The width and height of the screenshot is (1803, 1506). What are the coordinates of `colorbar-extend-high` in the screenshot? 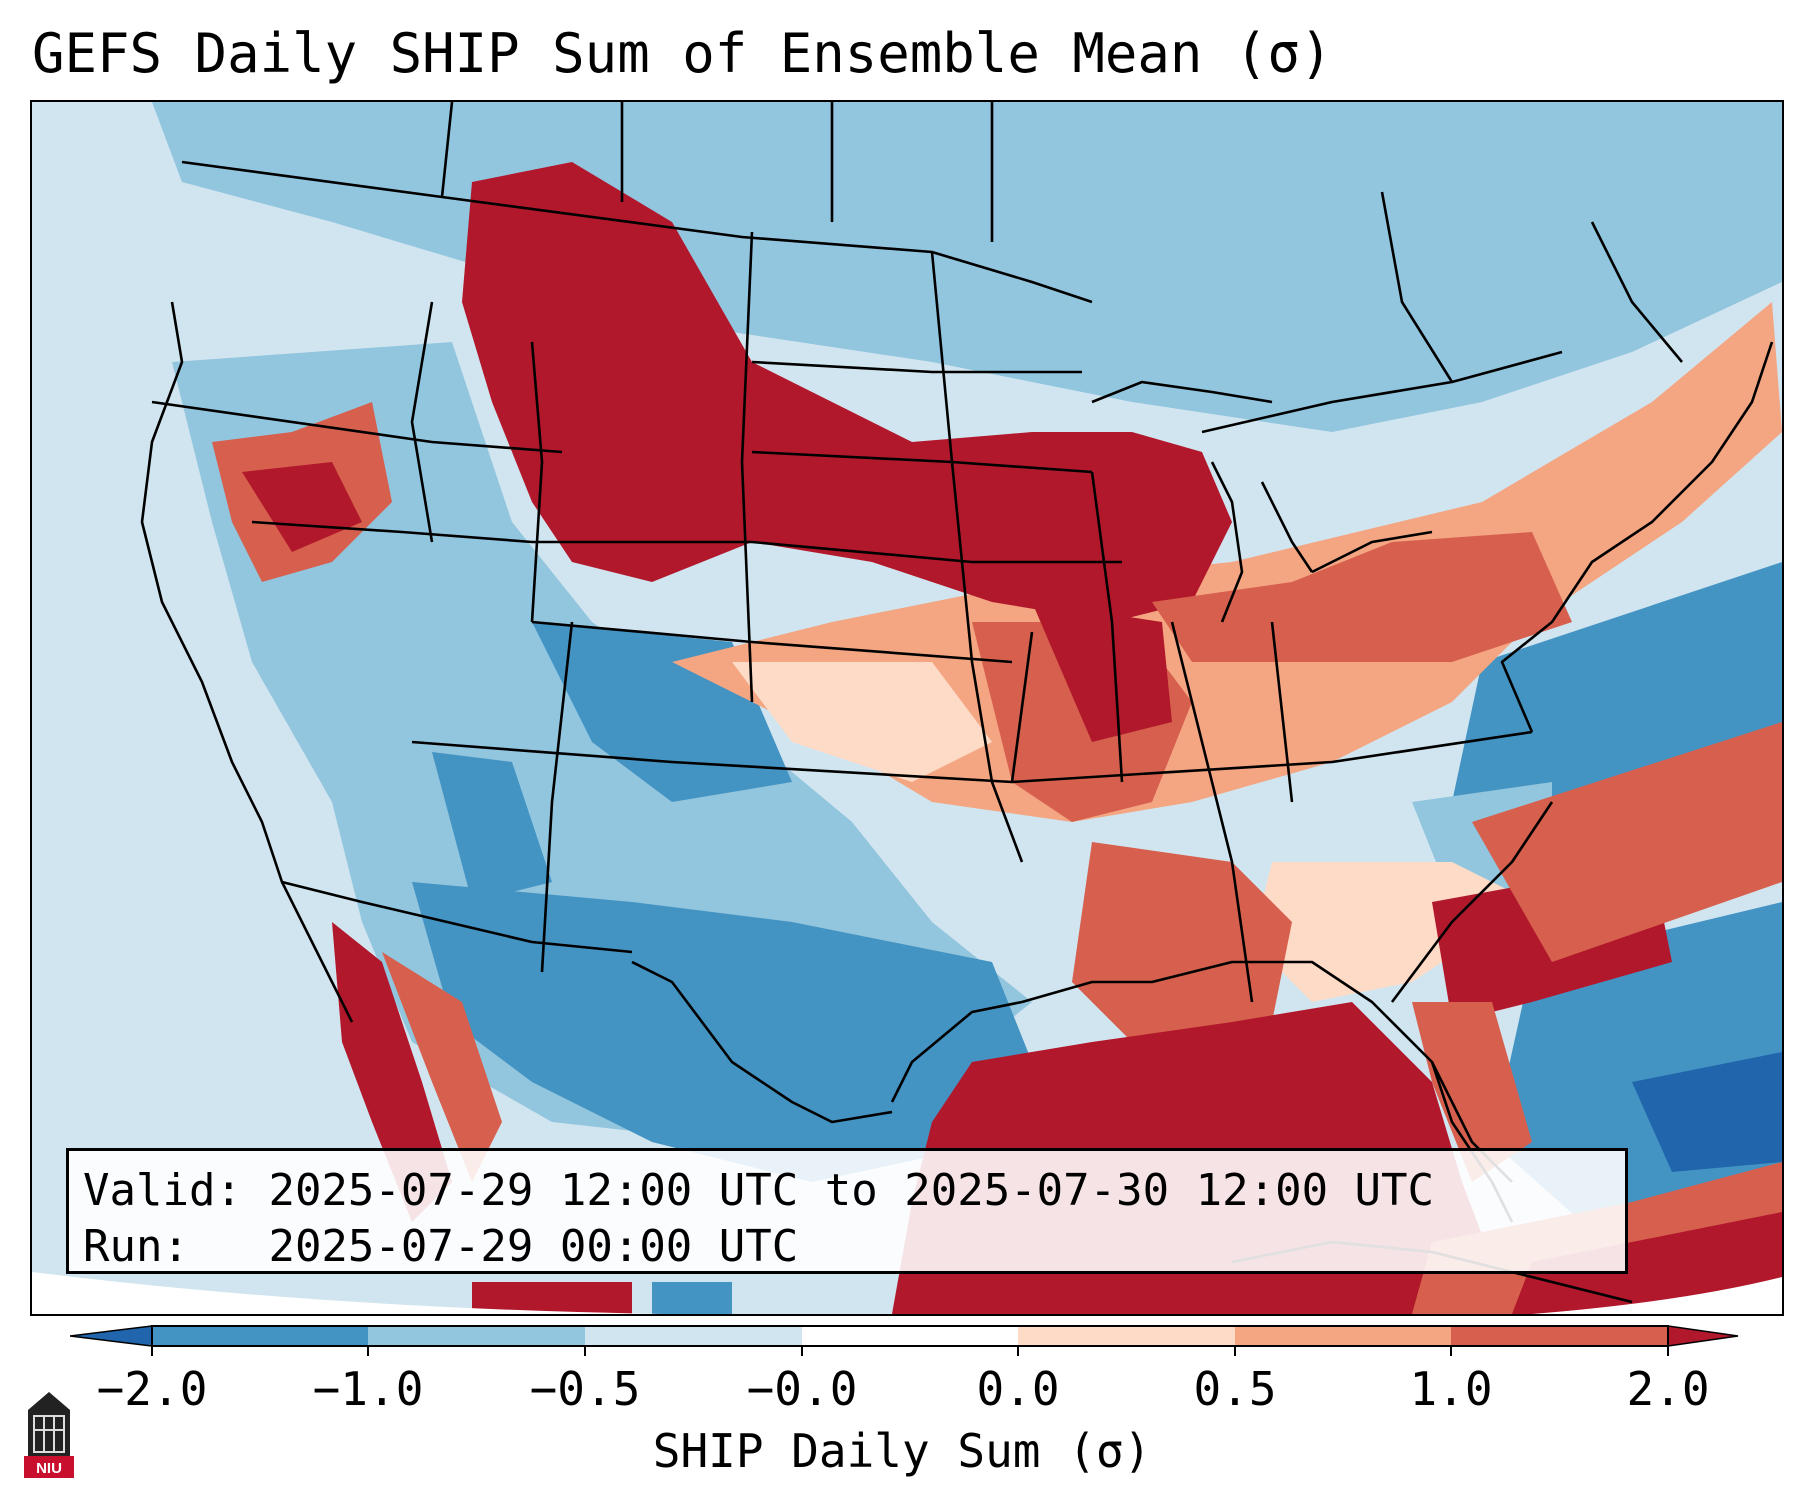 It's located at (1703, 1336).